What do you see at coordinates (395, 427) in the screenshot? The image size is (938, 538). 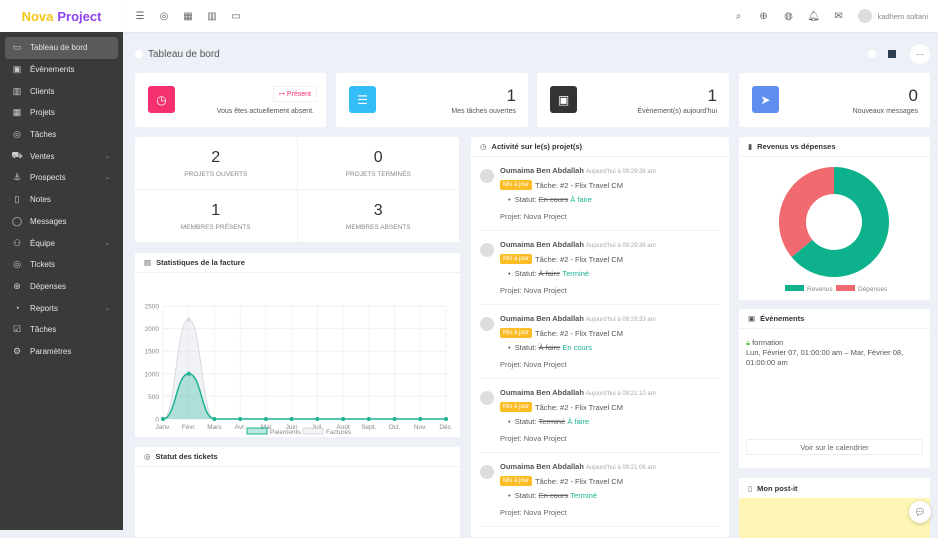 I see `x-tick-label: Oct.` at bounding box center [395, 427].